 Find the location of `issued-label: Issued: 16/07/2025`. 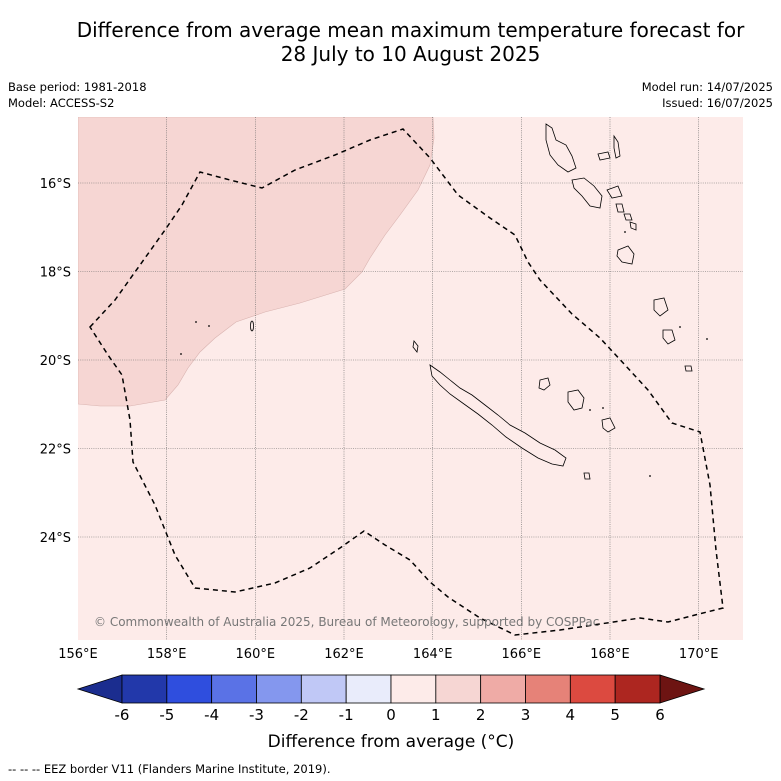

issued-label: Issued: 16/07/2025 is located at coordinates (717, 103).